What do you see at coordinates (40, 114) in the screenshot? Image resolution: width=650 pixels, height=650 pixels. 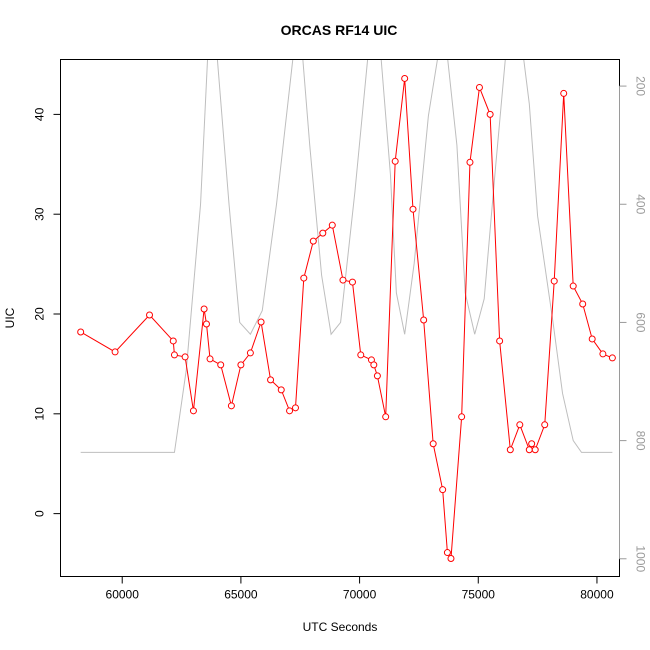 I see `y-tick-label: 40` at bounding box center [40, 114].